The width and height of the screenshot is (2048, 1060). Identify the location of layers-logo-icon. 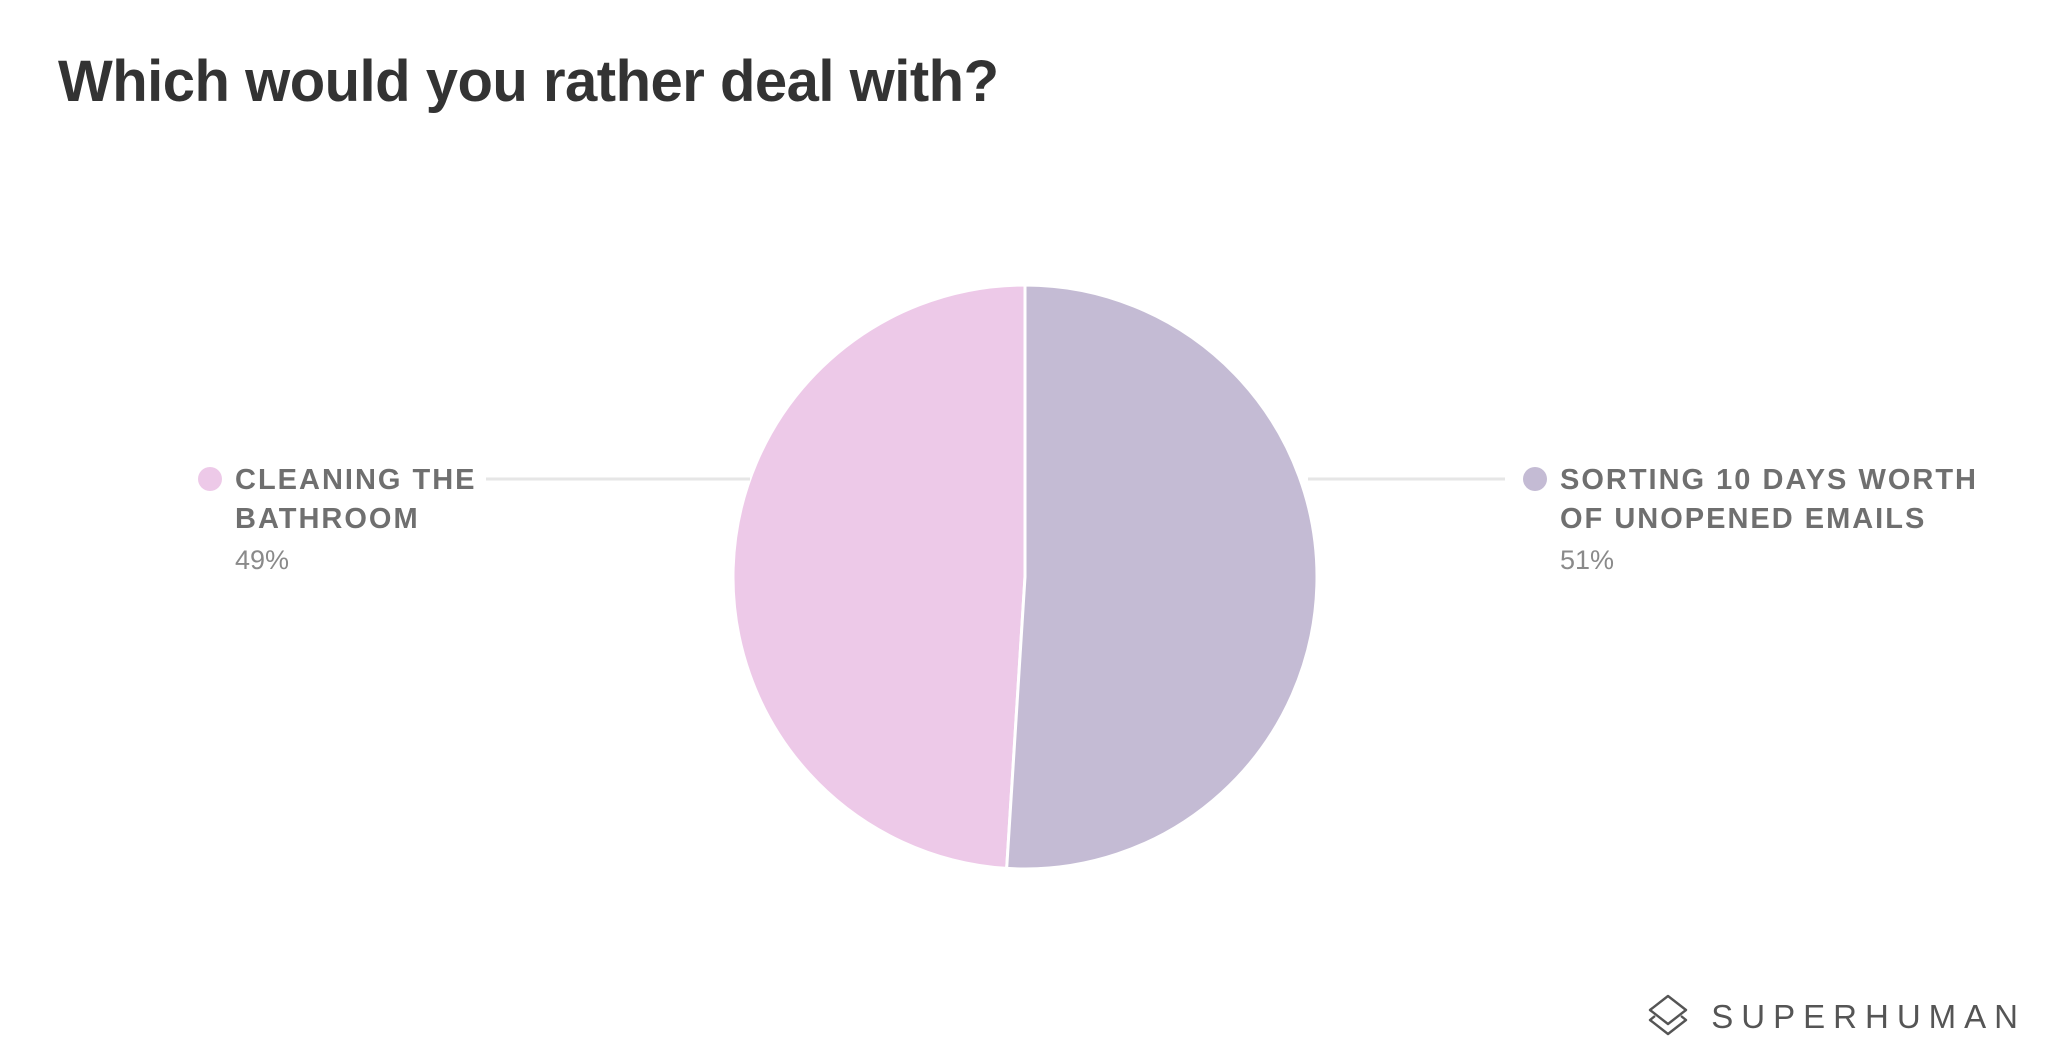
(1668, 1015).